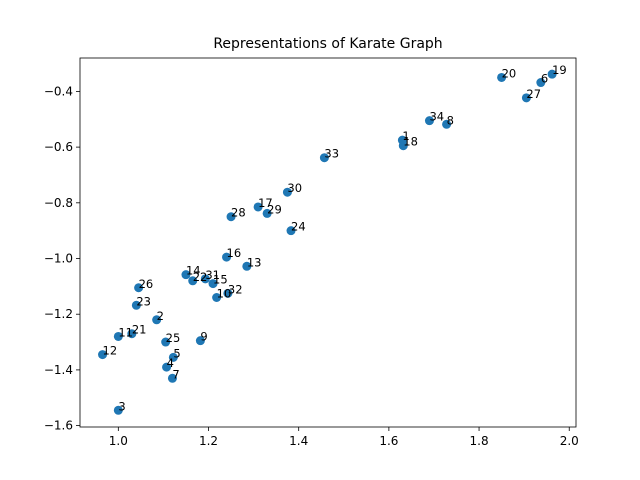 This screenshot has width=640, height=480. What do you see at coordinates (436, 117) in the screenshot?
I see `point-label: 34` at bounding box center [436, 117].